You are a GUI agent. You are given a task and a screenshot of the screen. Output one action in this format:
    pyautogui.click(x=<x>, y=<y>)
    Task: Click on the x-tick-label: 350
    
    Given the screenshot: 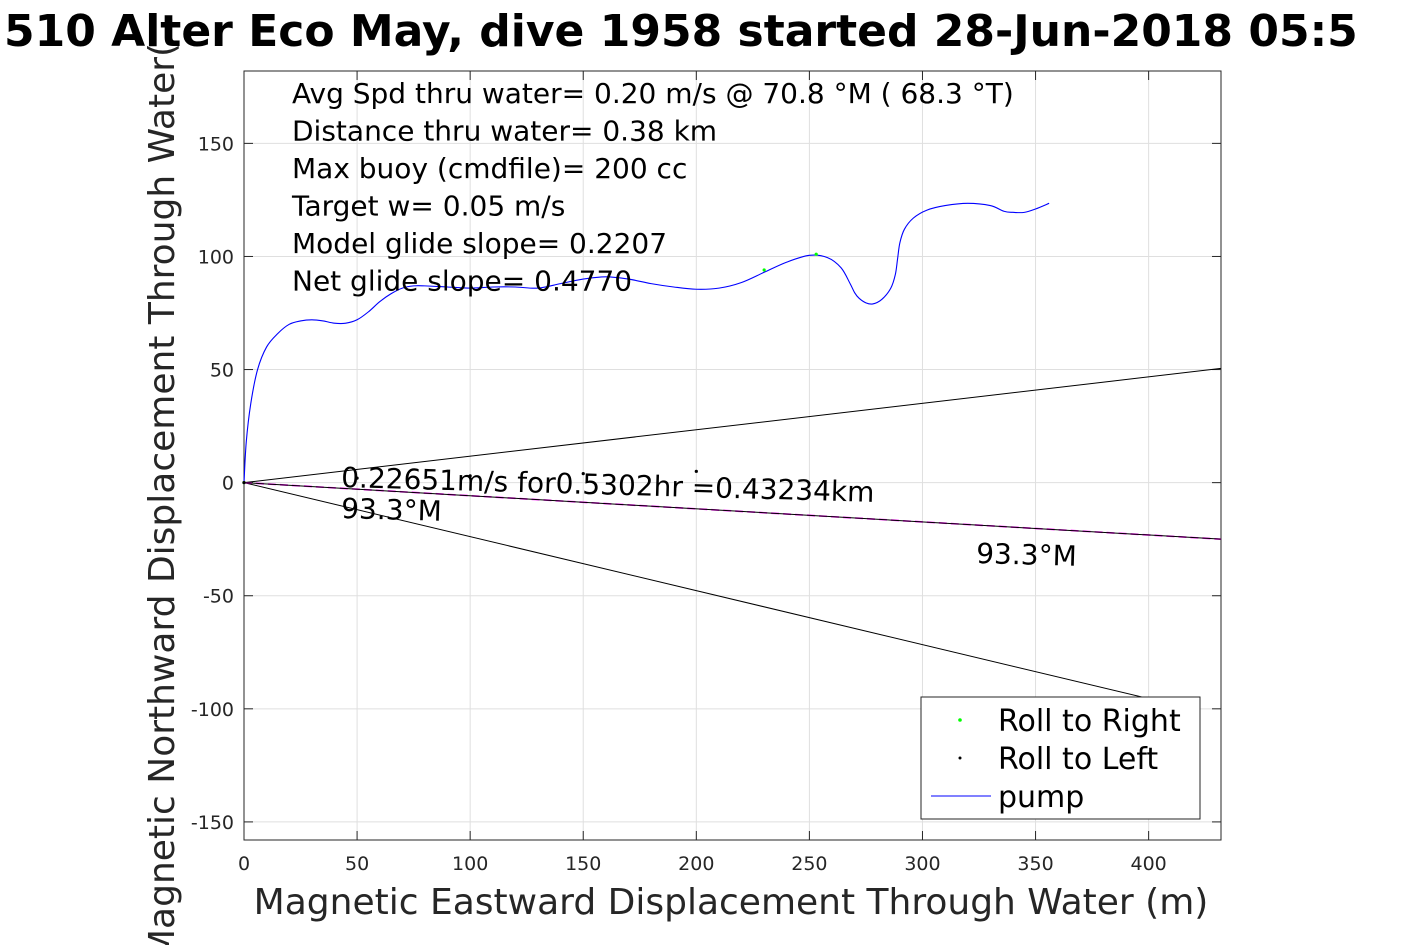 What is the action you would take?
    pyautogui.click(x=1035, y=864)
    